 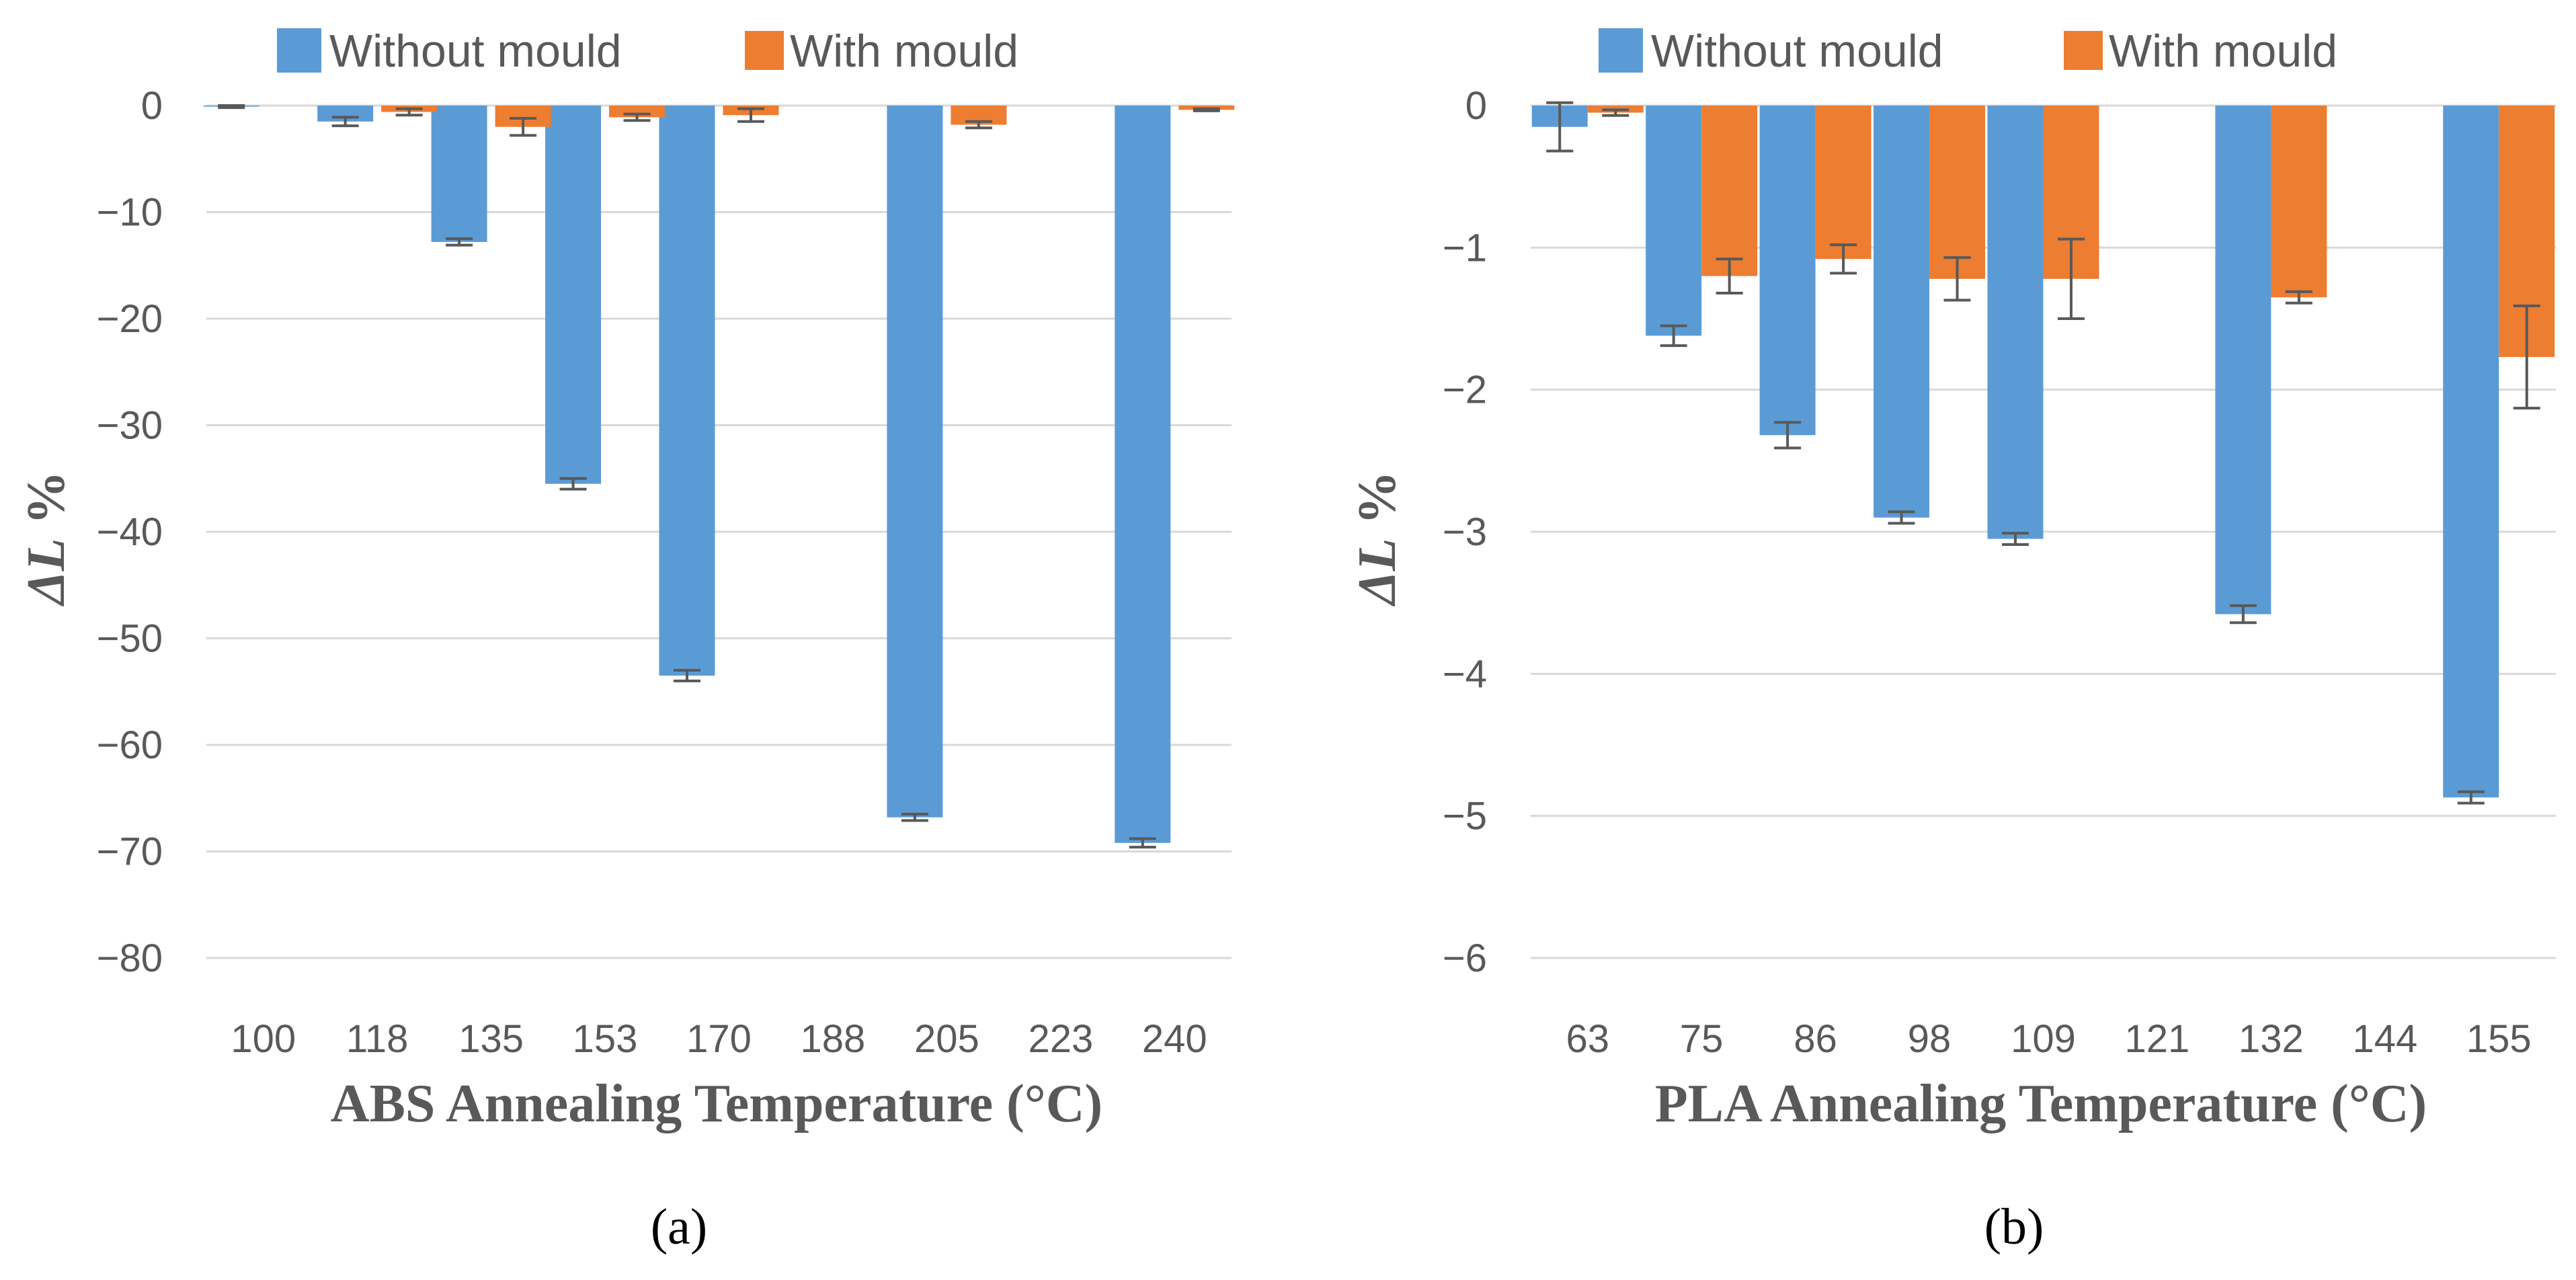 I want to click on y-tick-label: −50, so click(x=130, y=639).